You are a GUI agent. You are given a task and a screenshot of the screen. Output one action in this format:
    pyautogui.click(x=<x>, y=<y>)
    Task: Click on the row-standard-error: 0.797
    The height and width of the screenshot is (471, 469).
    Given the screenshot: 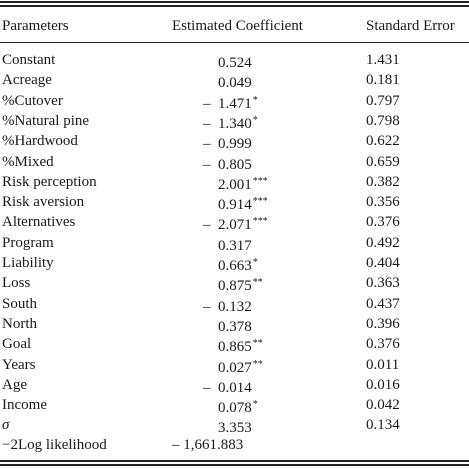 What is the action you would take?
    pyautogui.click(x=383, y=100)
    